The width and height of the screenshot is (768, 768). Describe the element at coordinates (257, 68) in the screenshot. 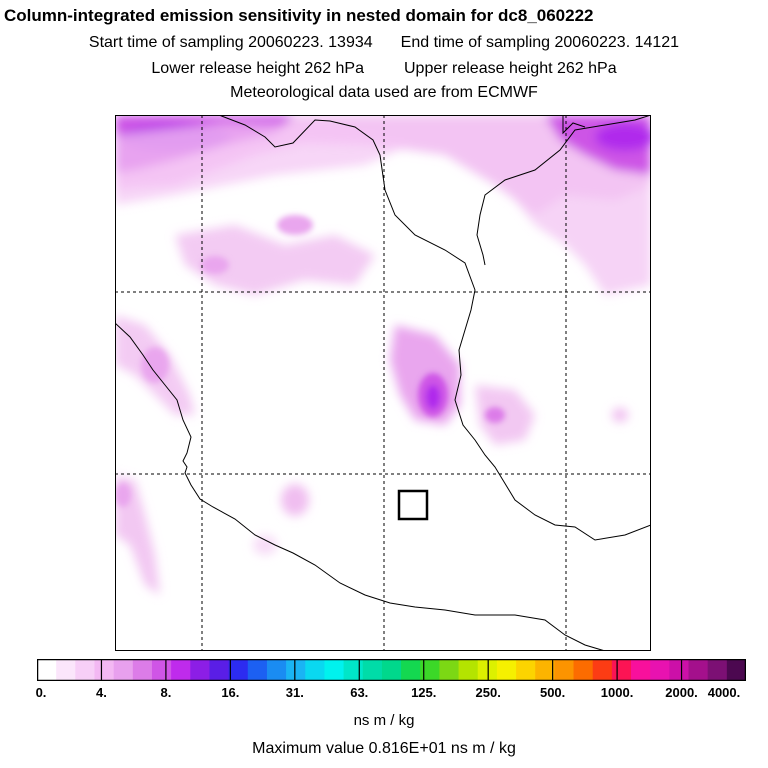

I see `lower-release-label: Lower release height 262 hPa` at that location.